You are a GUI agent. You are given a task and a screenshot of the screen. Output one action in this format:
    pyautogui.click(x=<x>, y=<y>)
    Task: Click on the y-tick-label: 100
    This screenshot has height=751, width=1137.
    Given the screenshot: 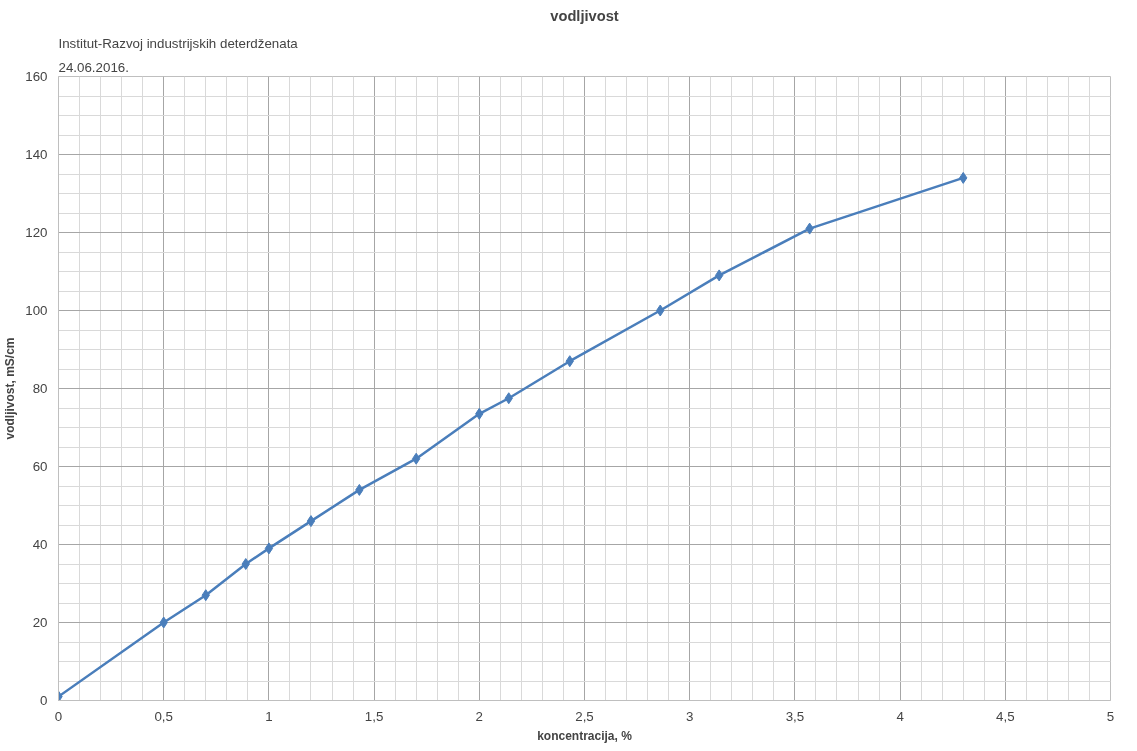 What is the action you would take?
    pyautogui.click(x=36, y=310)
    